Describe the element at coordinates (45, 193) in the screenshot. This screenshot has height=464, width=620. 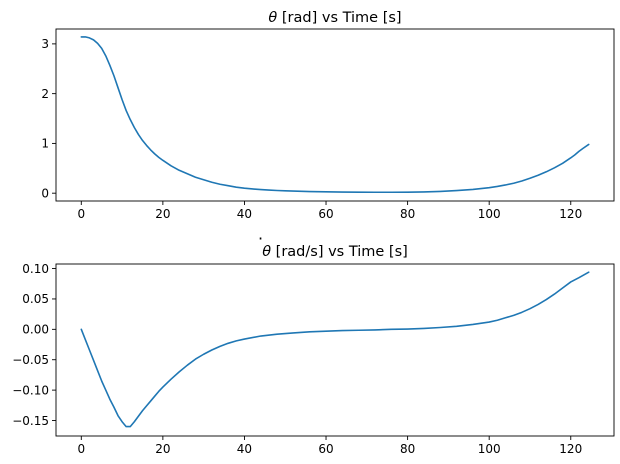
I see `y-tick-label: 0` at that location.